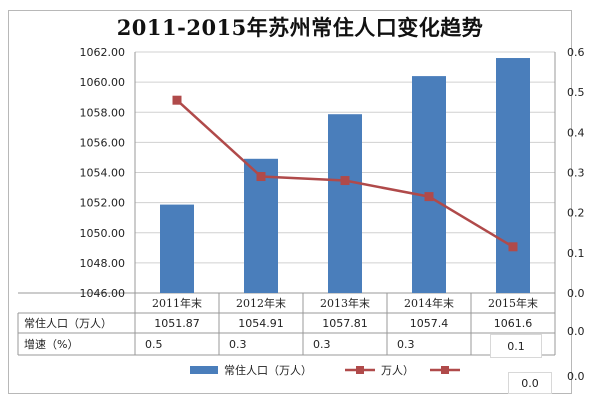 The height and width of the screenshot is (400, 600). I want to click on y-right-tick-label: 0.1, so click(576, 253).